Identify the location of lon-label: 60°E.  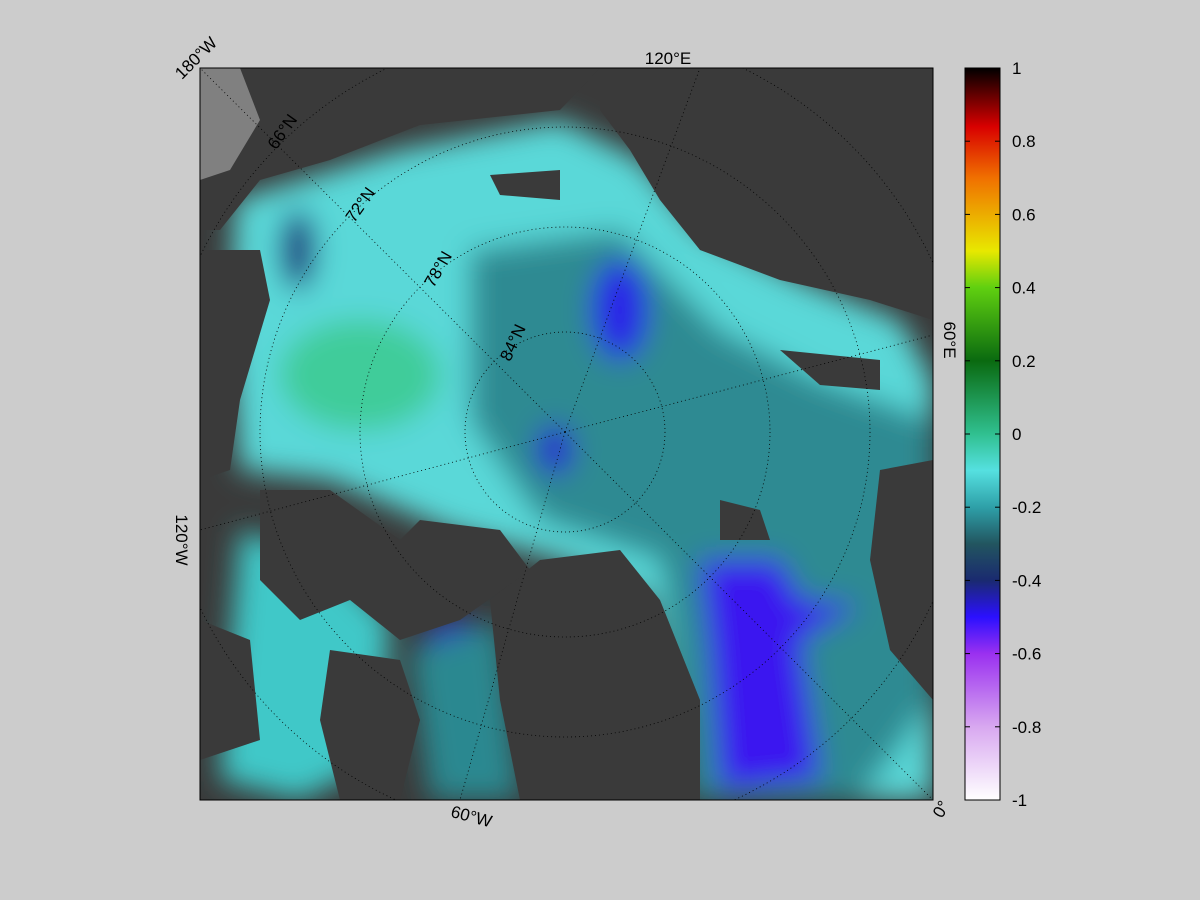
(949, 339).